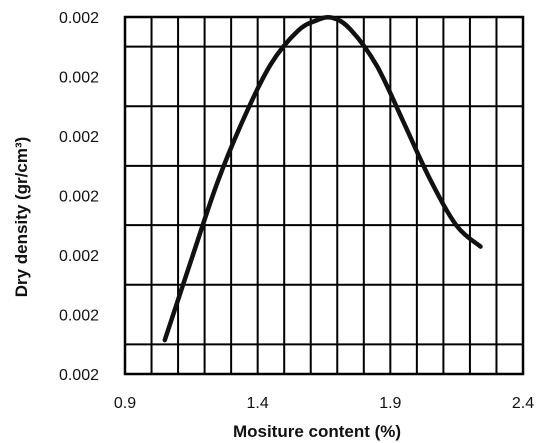 Image resolution: width=539 pixels, height=443 pixels. What do you see at coordinates (324, 403) in the screenshot?
I see `x-tick-labels: 0.9 1.4 1.9 2.4` at bounding box center [324, 403].